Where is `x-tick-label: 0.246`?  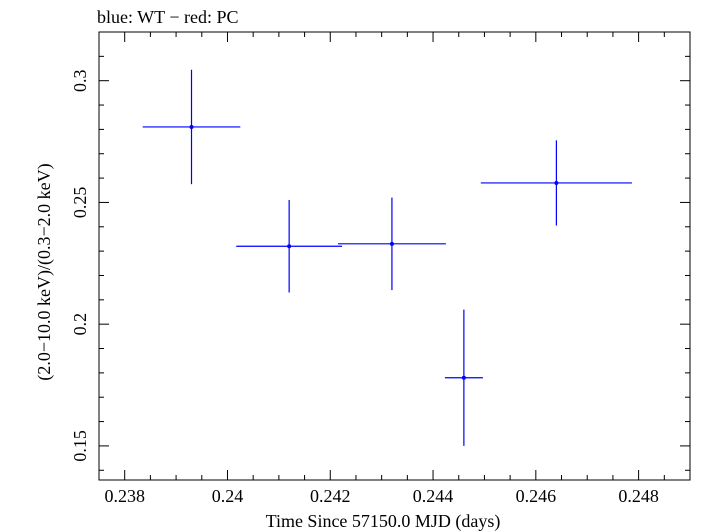 x-tick-label: 0.246 is located at coordinates (536, 496).